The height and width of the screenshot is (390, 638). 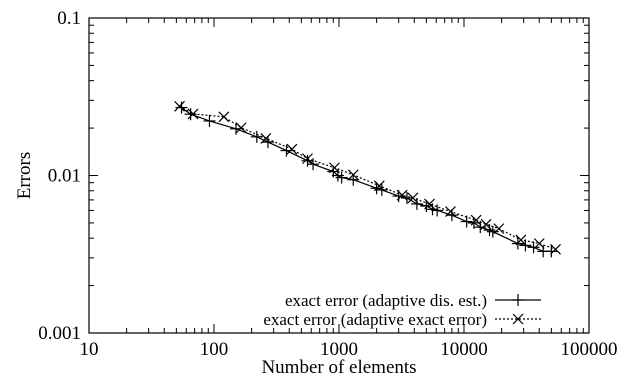 I want to click on y-axis-title: Errors, so click(x=24, y=175).